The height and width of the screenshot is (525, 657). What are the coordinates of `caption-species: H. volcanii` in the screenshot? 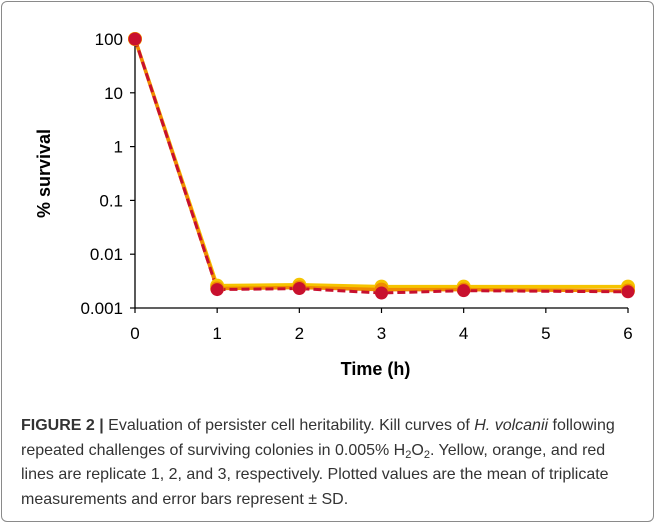 It's located at (511, 425).